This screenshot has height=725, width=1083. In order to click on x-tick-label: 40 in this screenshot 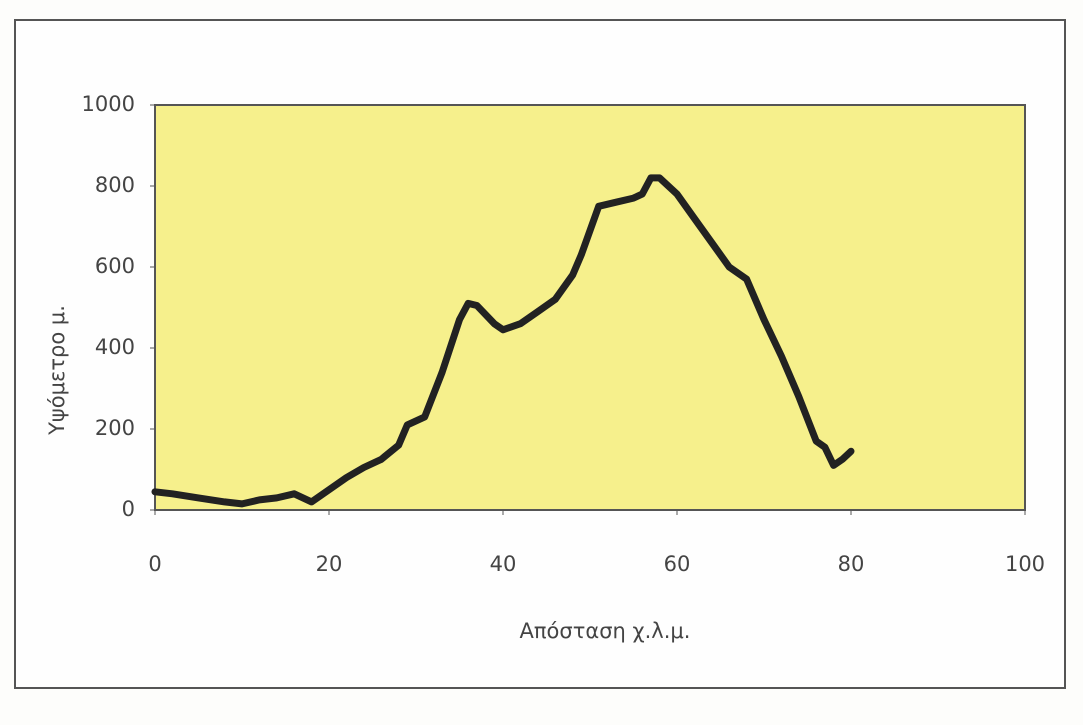, I will do `click(503, 564)`.